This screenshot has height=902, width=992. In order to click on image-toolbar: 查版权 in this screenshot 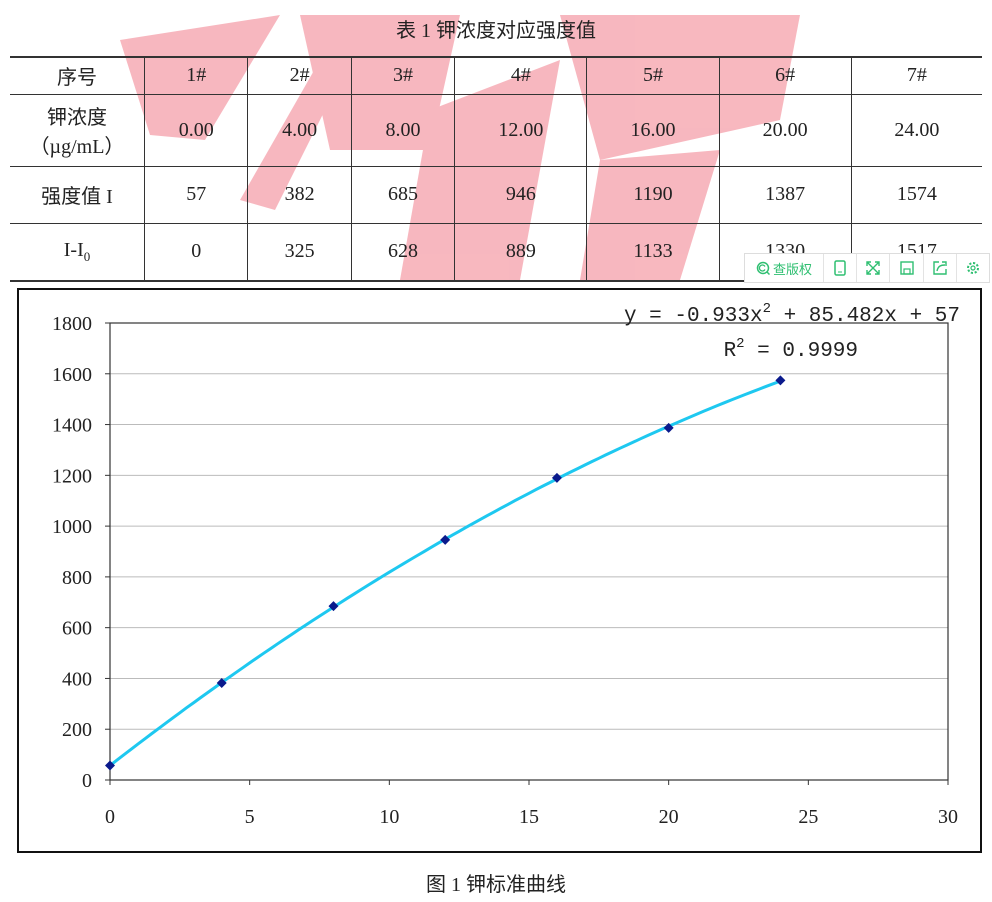, I will do `click(867, 268)`.